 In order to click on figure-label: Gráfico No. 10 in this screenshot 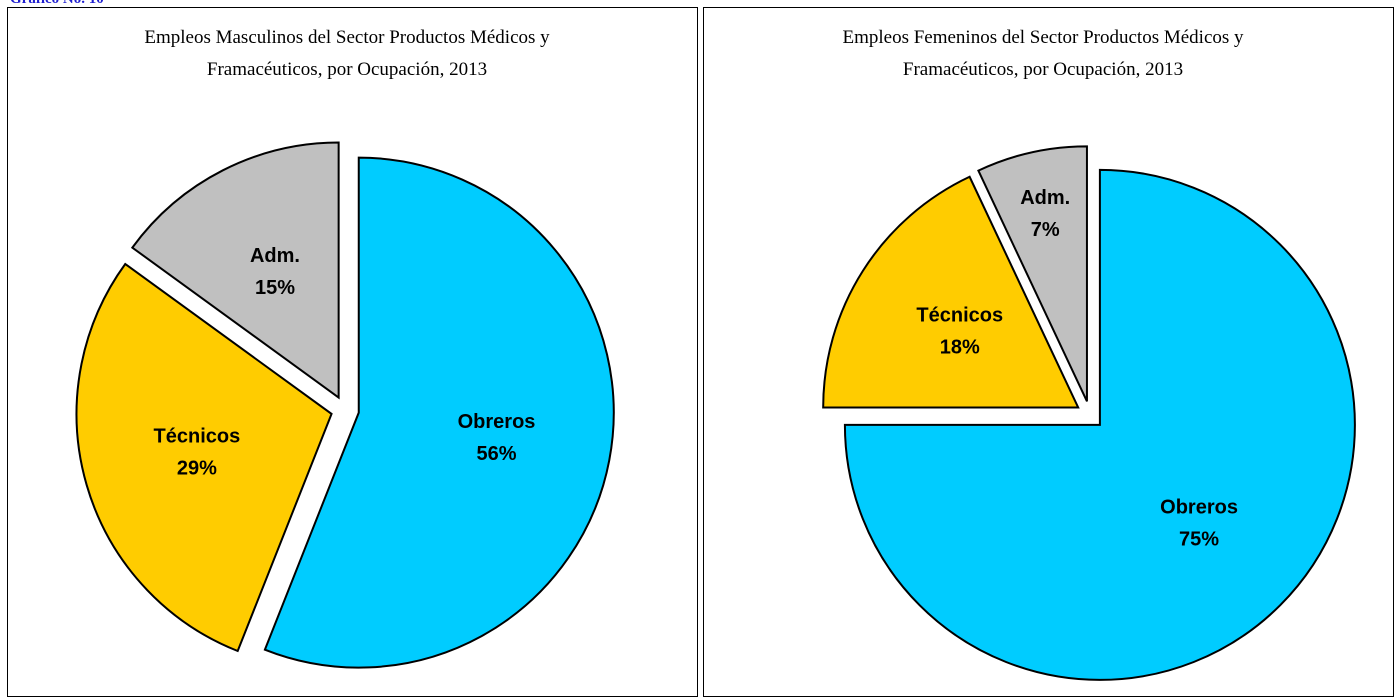, I will do `click(57, 4)`.